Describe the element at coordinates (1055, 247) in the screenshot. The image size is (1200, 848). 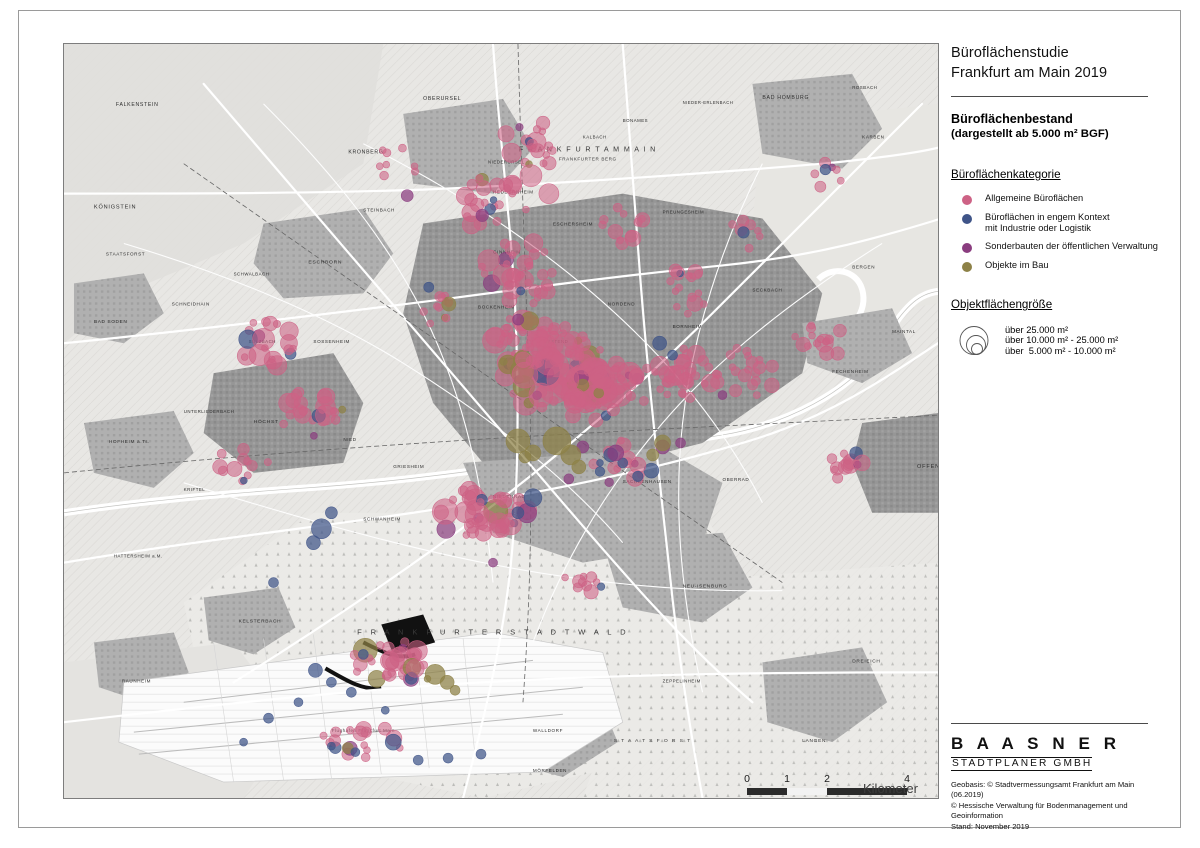
I see `legend-item-oeffentliche-verwaltung: Sonderbauten der öffentlichen Verwaltung` at that location.